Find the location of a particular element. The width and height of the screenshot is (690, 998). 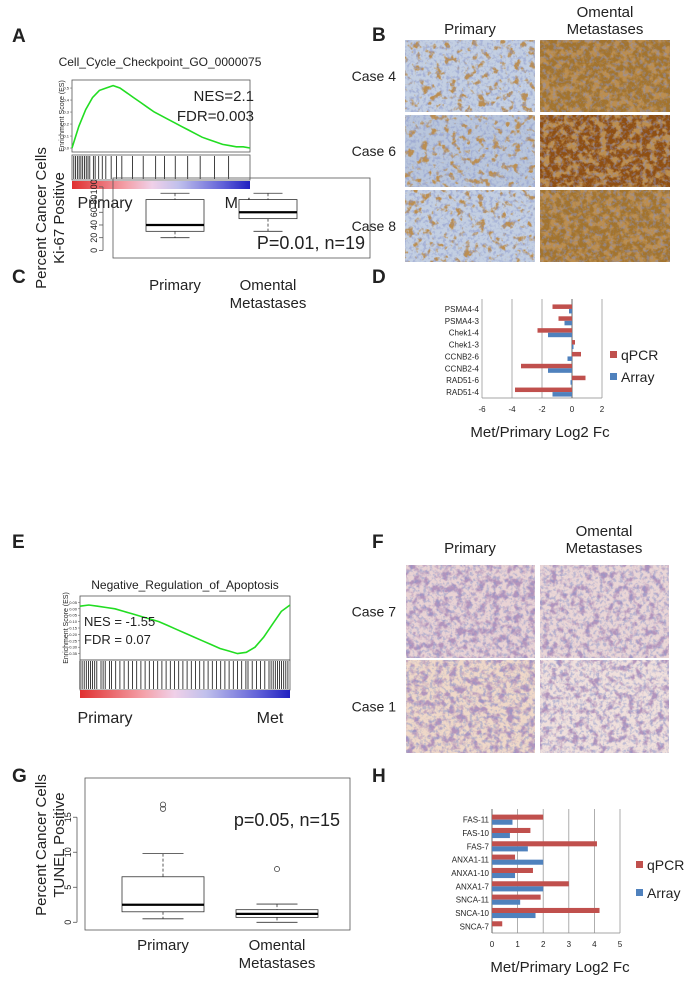

y-tick-label: 0.05 is located at coordinates (73, 602).